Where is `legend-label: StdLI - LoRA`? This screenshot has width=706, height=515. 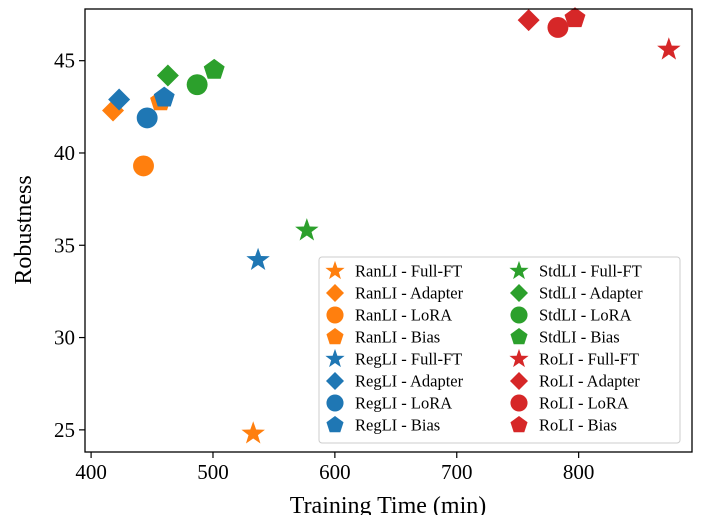
legend-label: StdLI - LoRA is located at coordinates (585, 315).